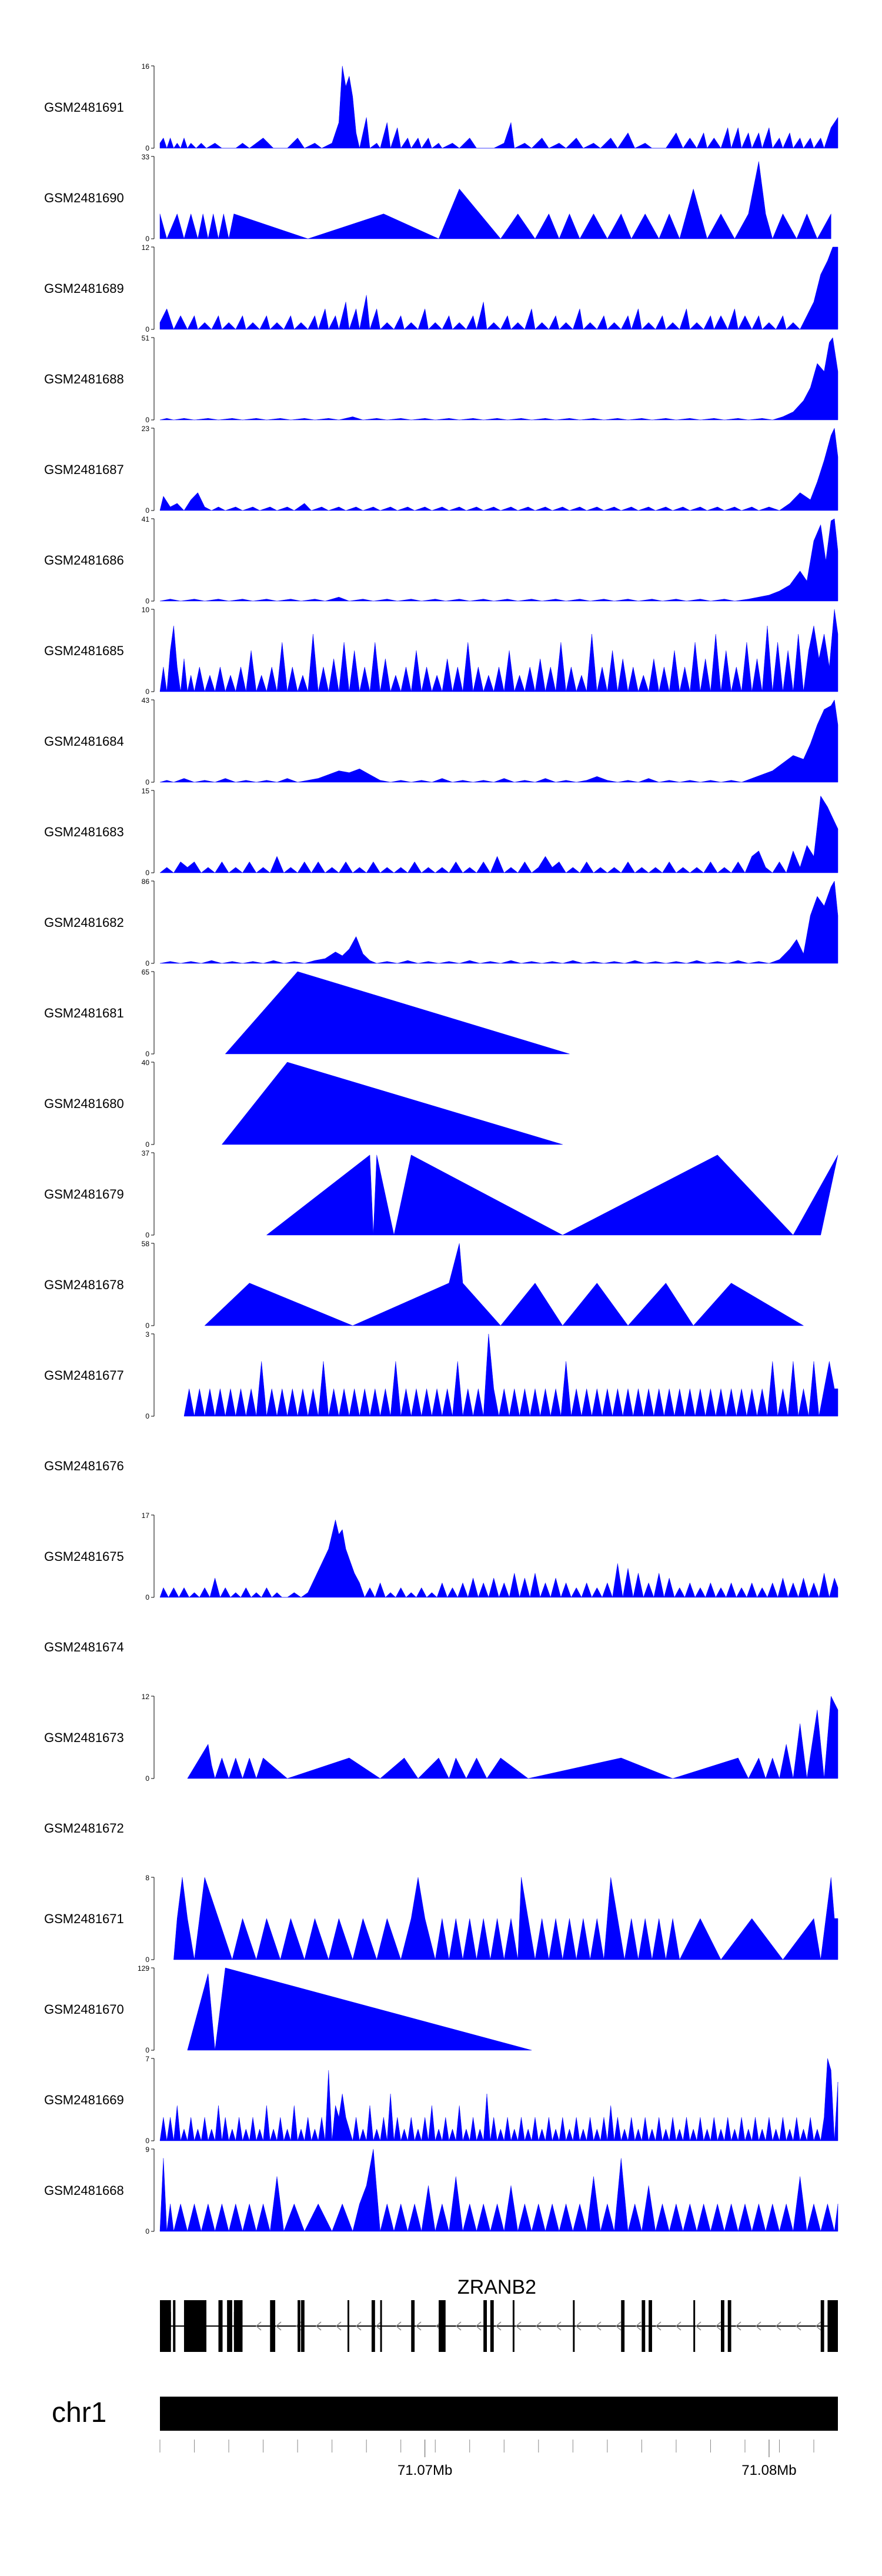 This screenshot has width=882, height=2576. What do you see at coordinates (84, 1918) in the screenshot?
I see `track-label: GSM2481671` at bounding box center [84, 1918].